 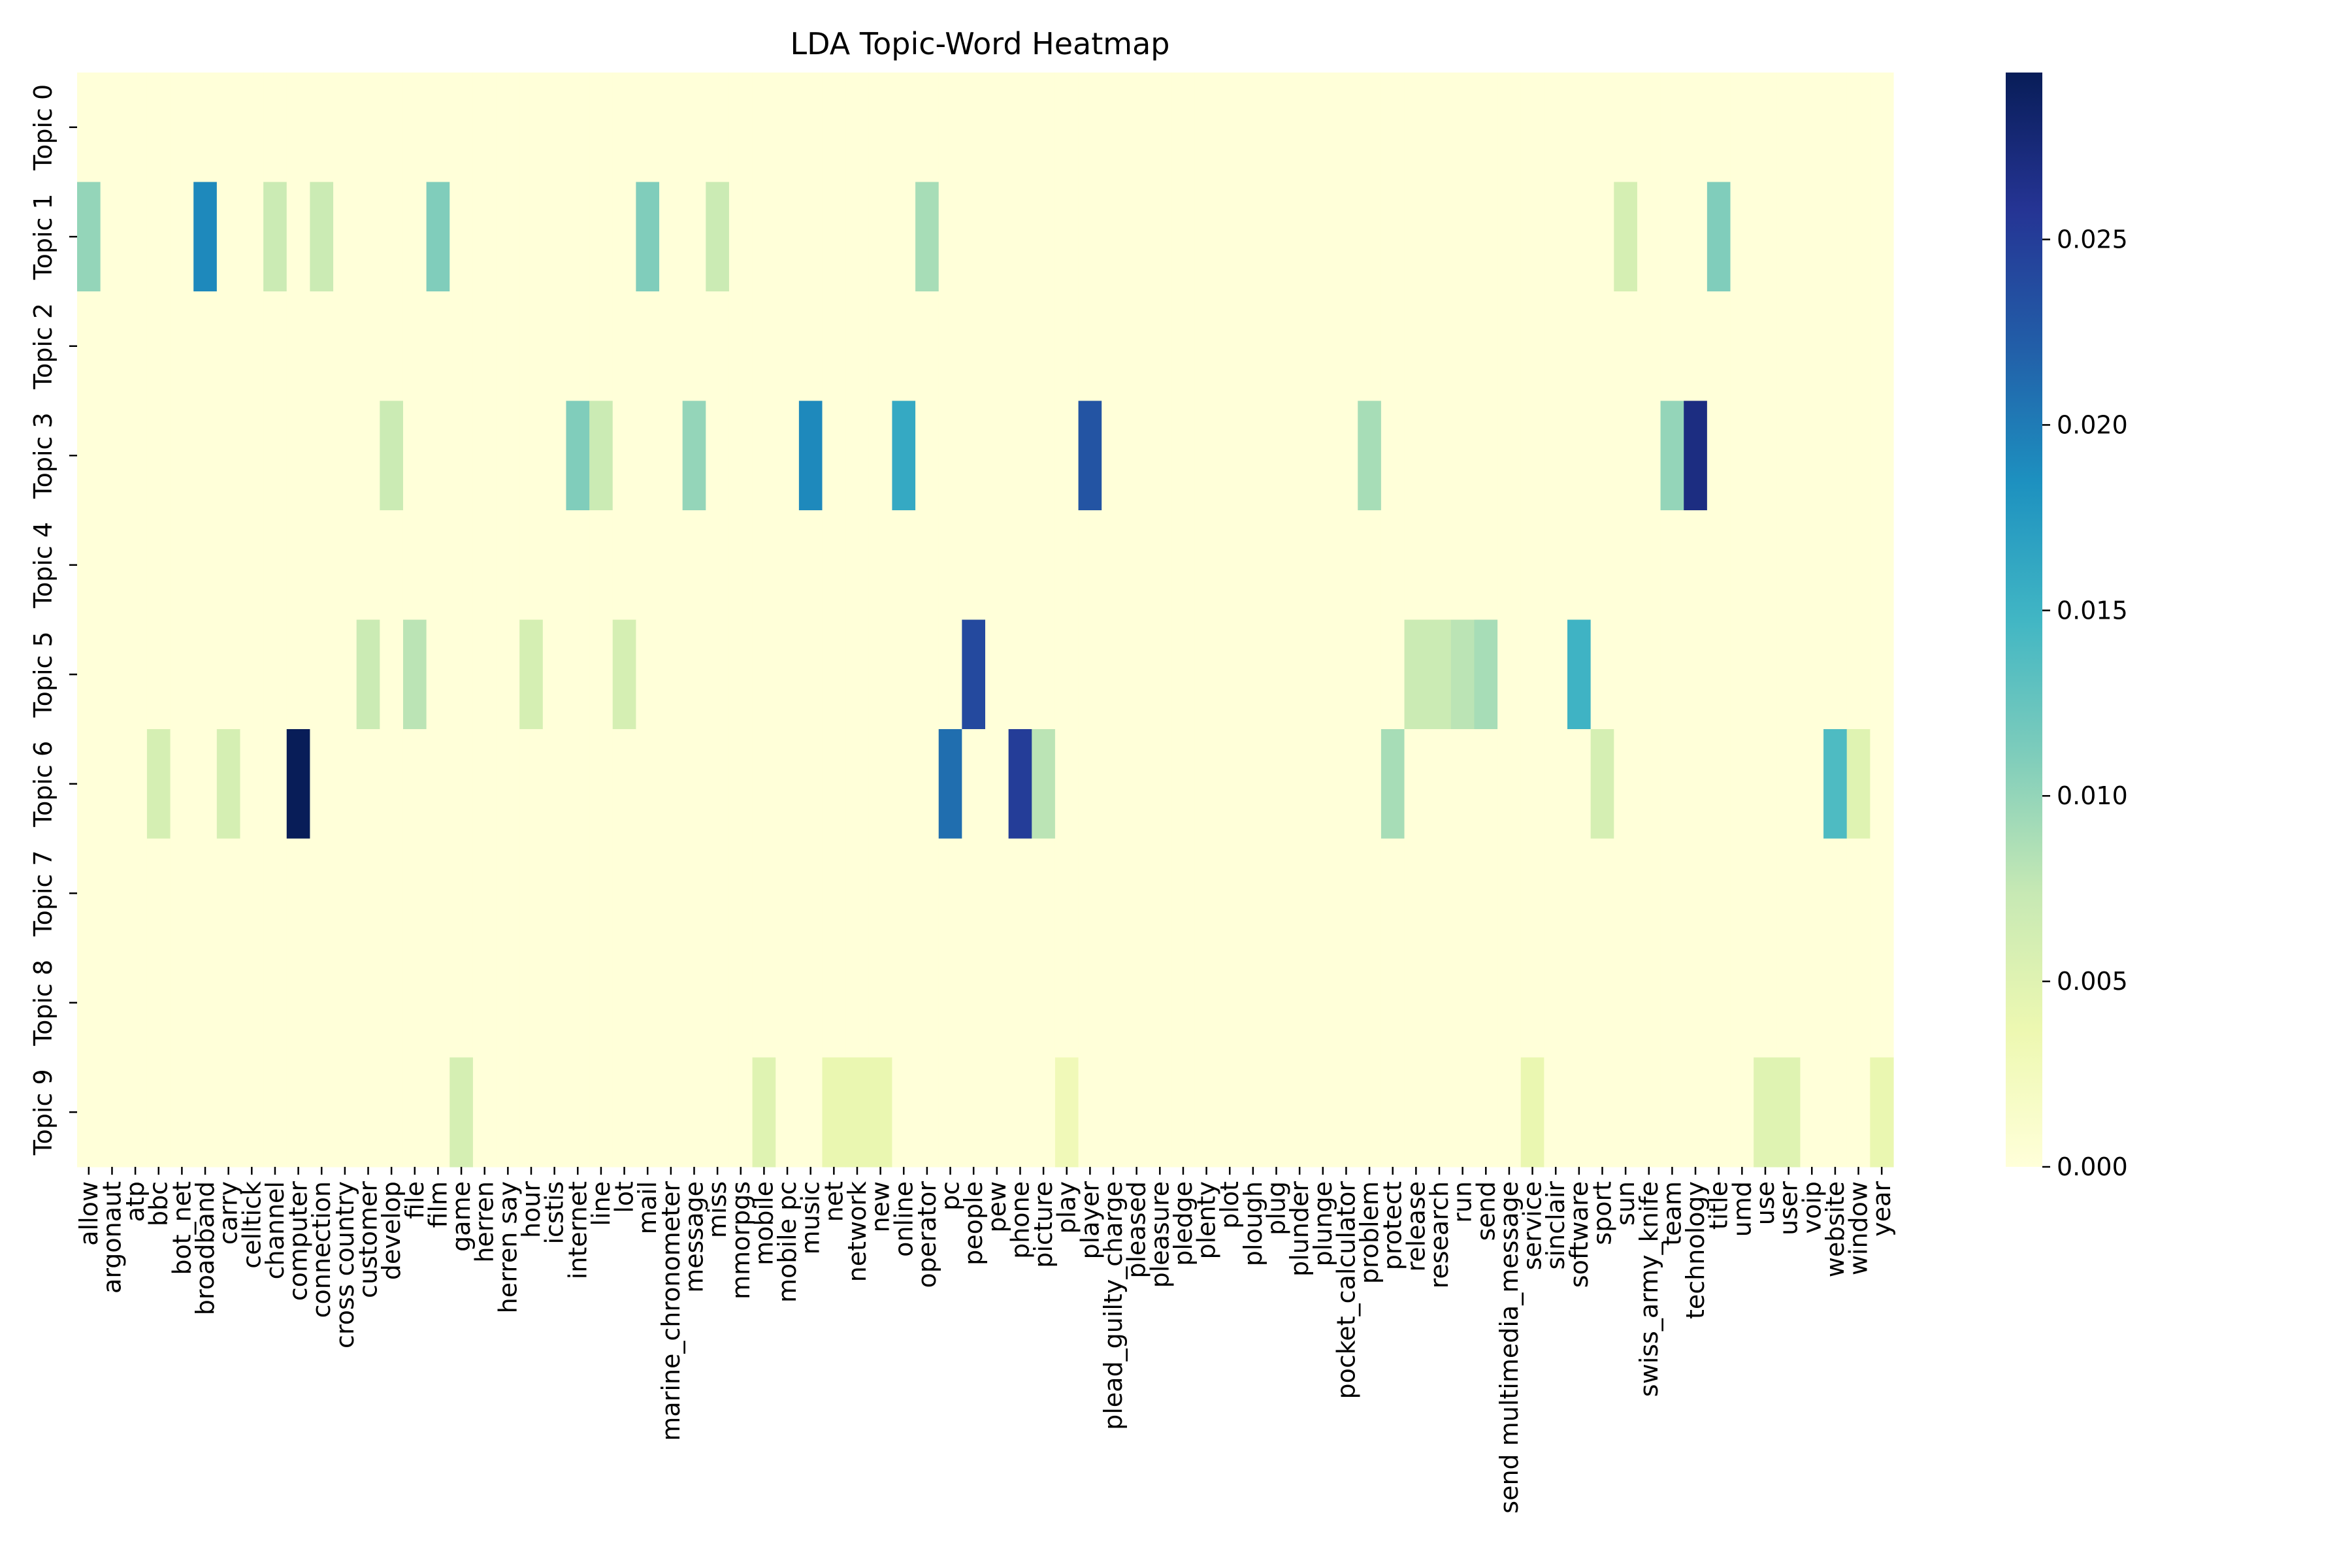 I want to click on x-tick-label: music, so click(x=810, y=1217).